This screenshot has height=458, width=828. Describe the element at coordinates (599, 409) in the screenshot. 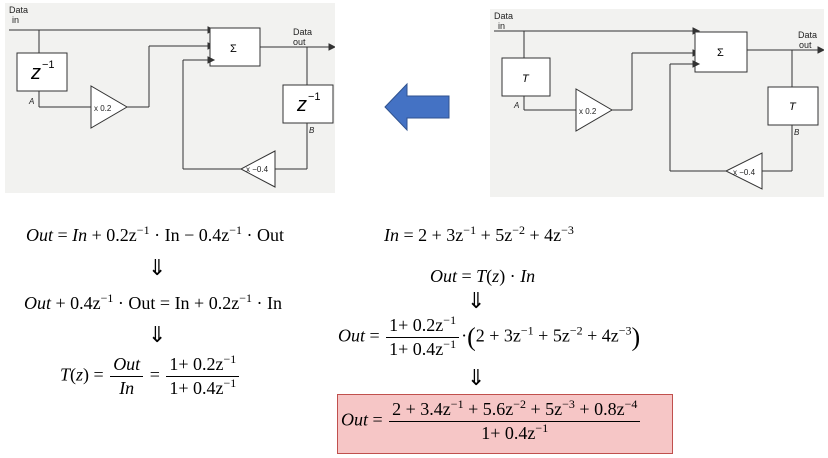

I see `eq-term: + 0.8z` at that location.